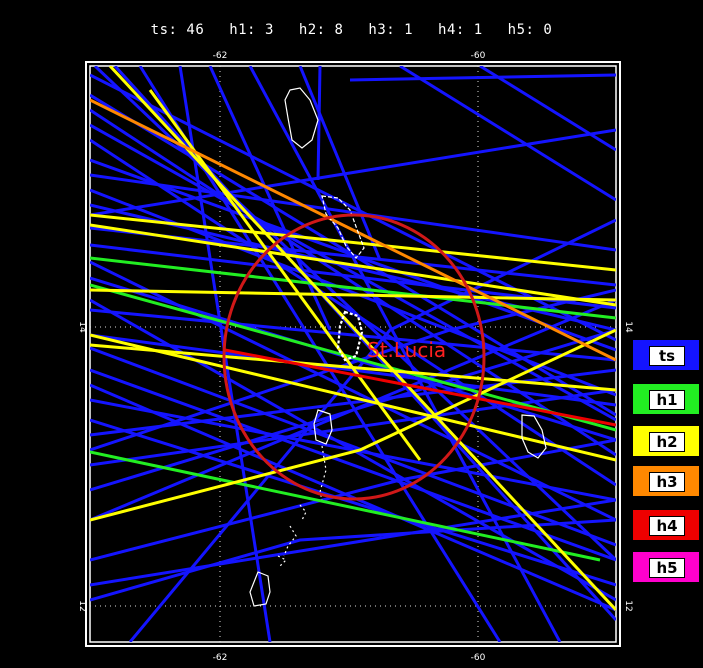 This screenshot has height=668, width=703. Describe the element at coordinates (420, 387) in the screenshot. I see `h4-tracks` at that location.